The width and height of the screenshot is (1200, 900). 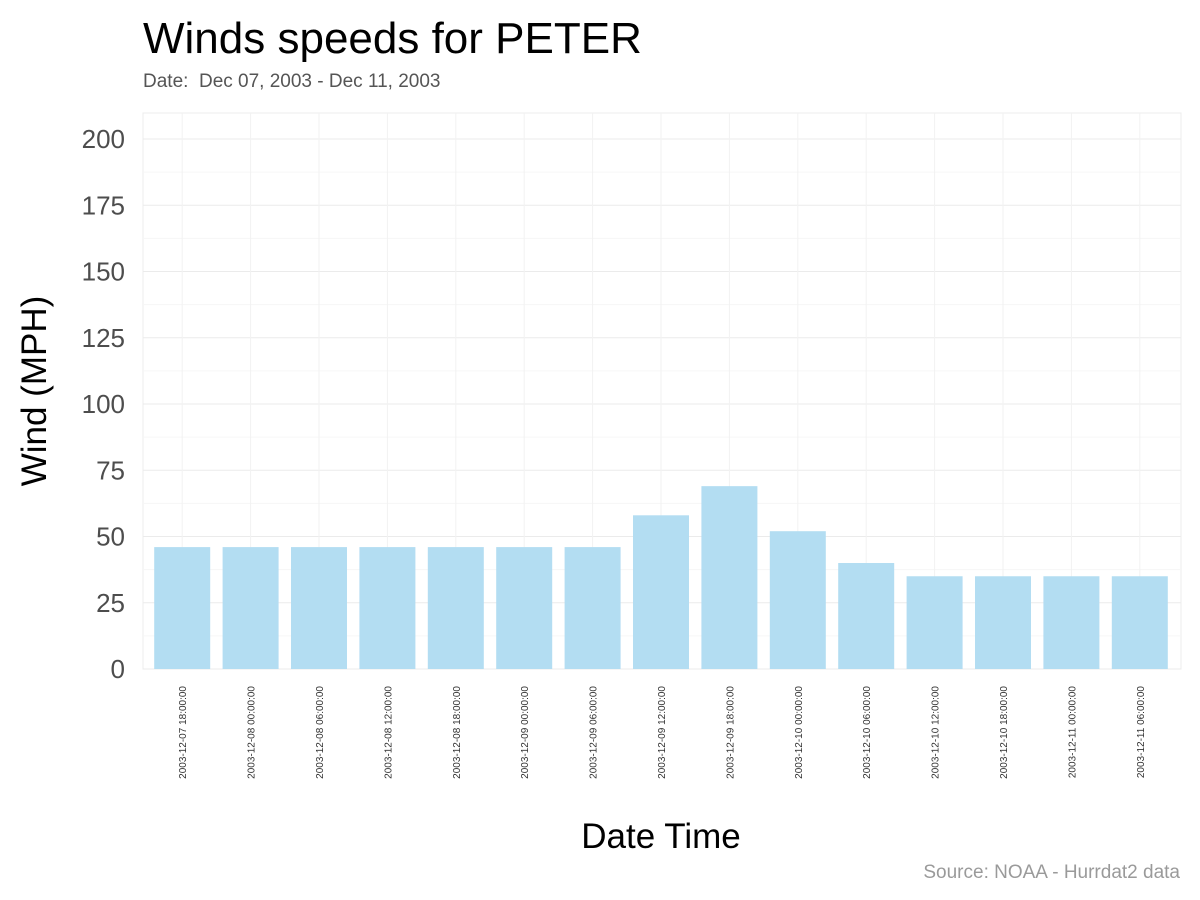 What do you see at coordinates (661, 836) in the screenshot?
I see `x-axis-title: Date Time` at bounding box center [661, 836].